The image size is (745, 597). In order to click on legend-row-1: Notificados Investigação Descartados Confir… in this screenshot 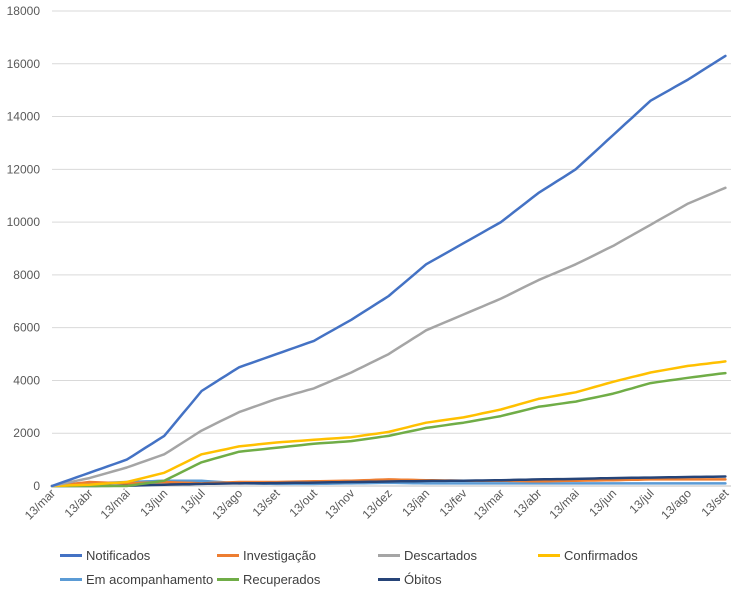, I will do `click(400, 560)`.